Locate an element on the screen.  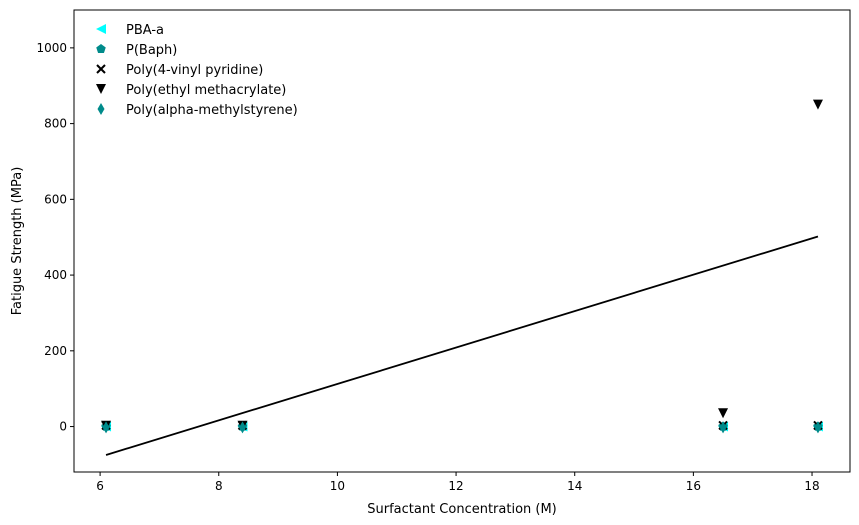
y-axis: 0 200 400 600 800 1000 is located at coordinates (55, 237).